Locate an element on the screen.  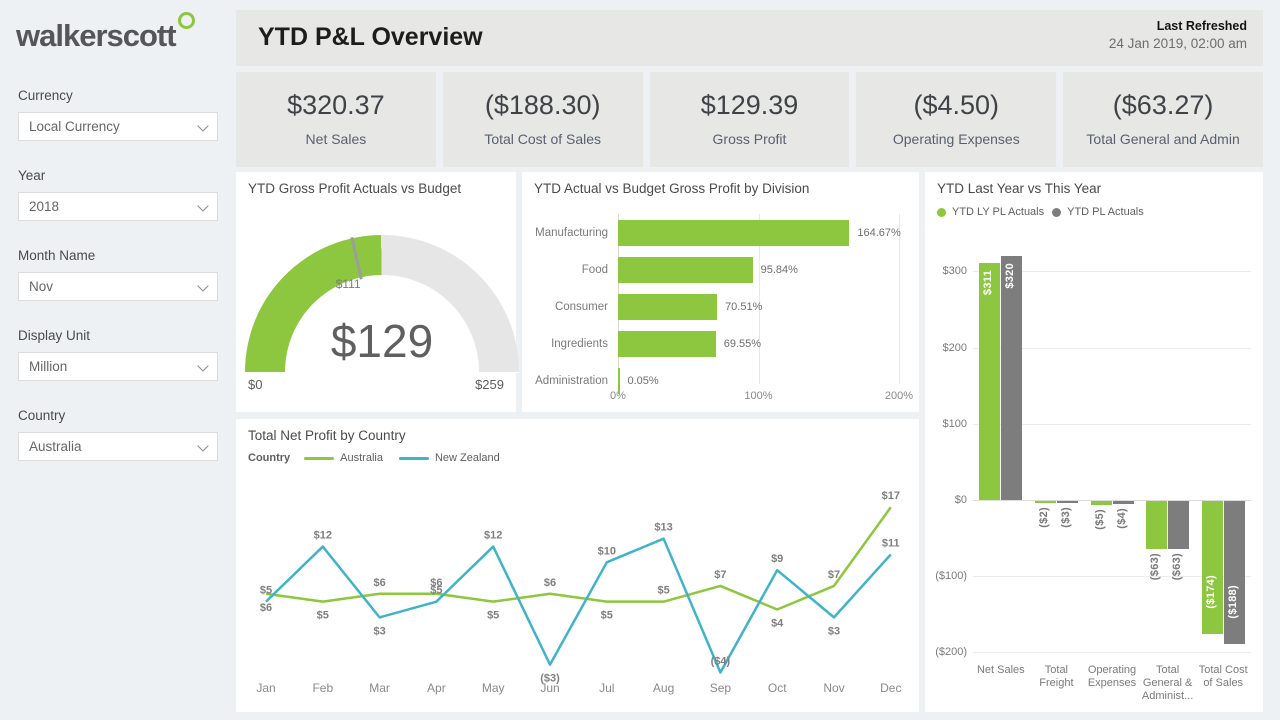
y-tick-label: ($200) is located at coordinates (951, 652).